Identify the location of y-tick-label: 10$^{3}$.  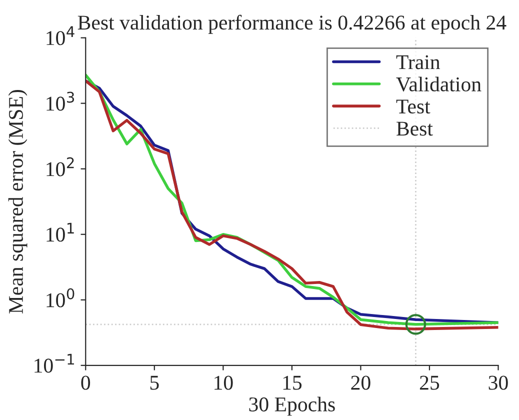
(60, 101).